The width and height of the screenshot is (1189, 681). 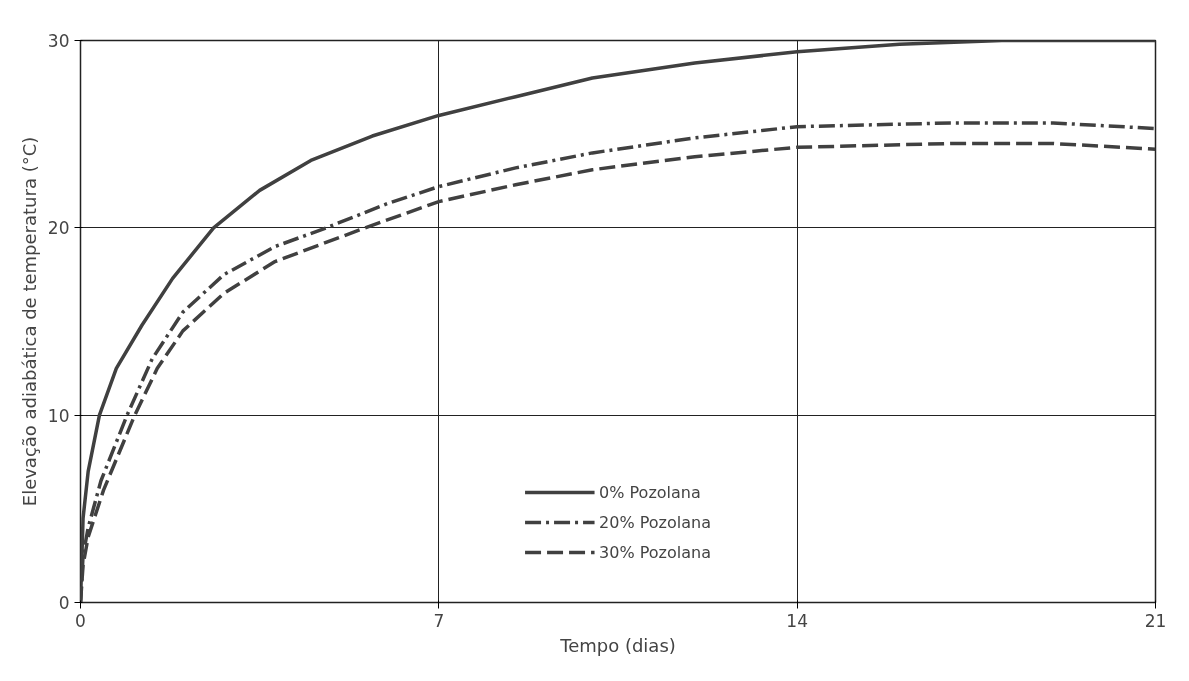 I want to click on legend-label: 30% Pozolana, so click(x=655, y=552).